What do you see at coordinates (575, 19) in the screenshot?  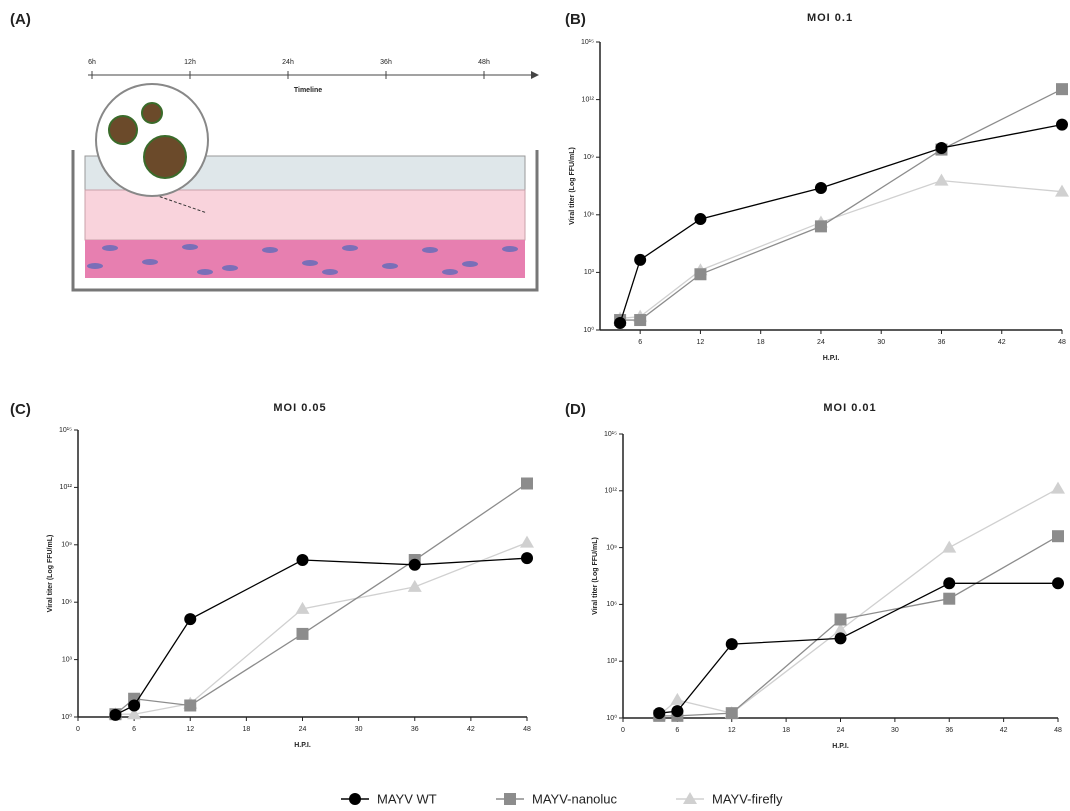 I see `panel-label: (B)` at bounding box center [575, 19].